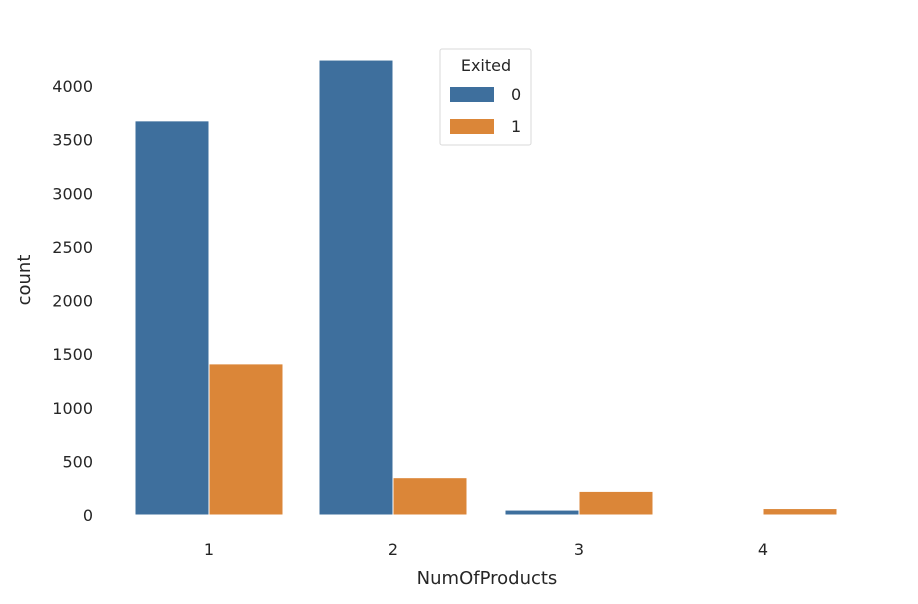 This screenshot has height=604, width=918. I want to click on y-tick-label: 2000, so click(72, 301).